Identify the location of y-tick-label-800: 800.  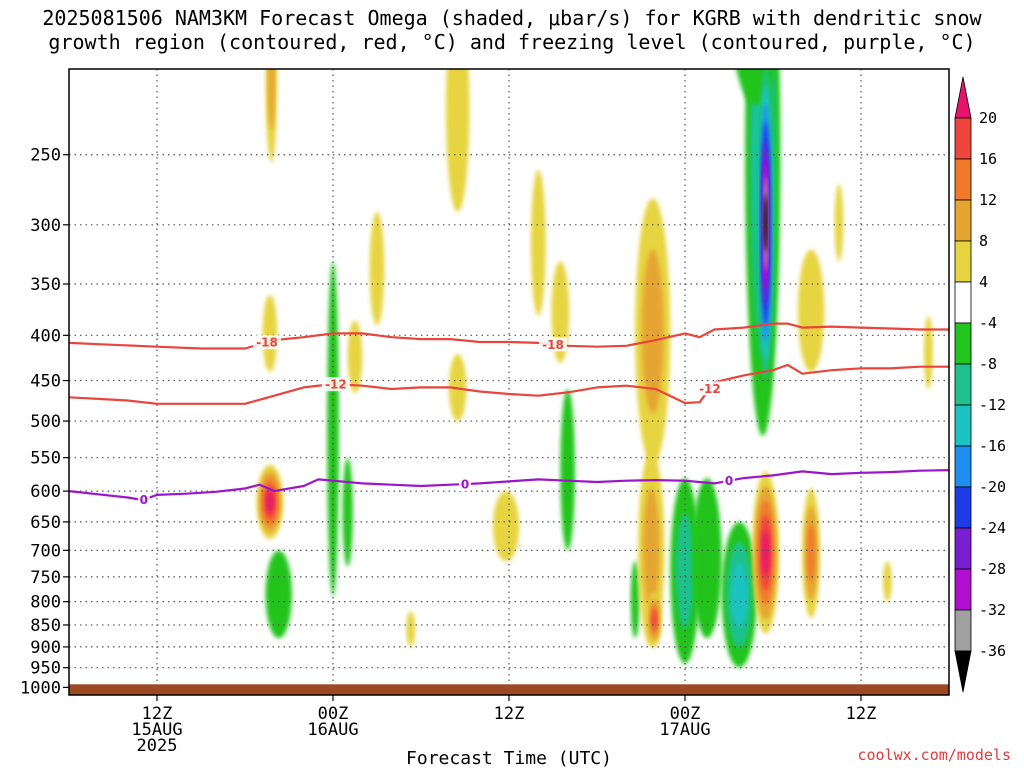
(45, 603).